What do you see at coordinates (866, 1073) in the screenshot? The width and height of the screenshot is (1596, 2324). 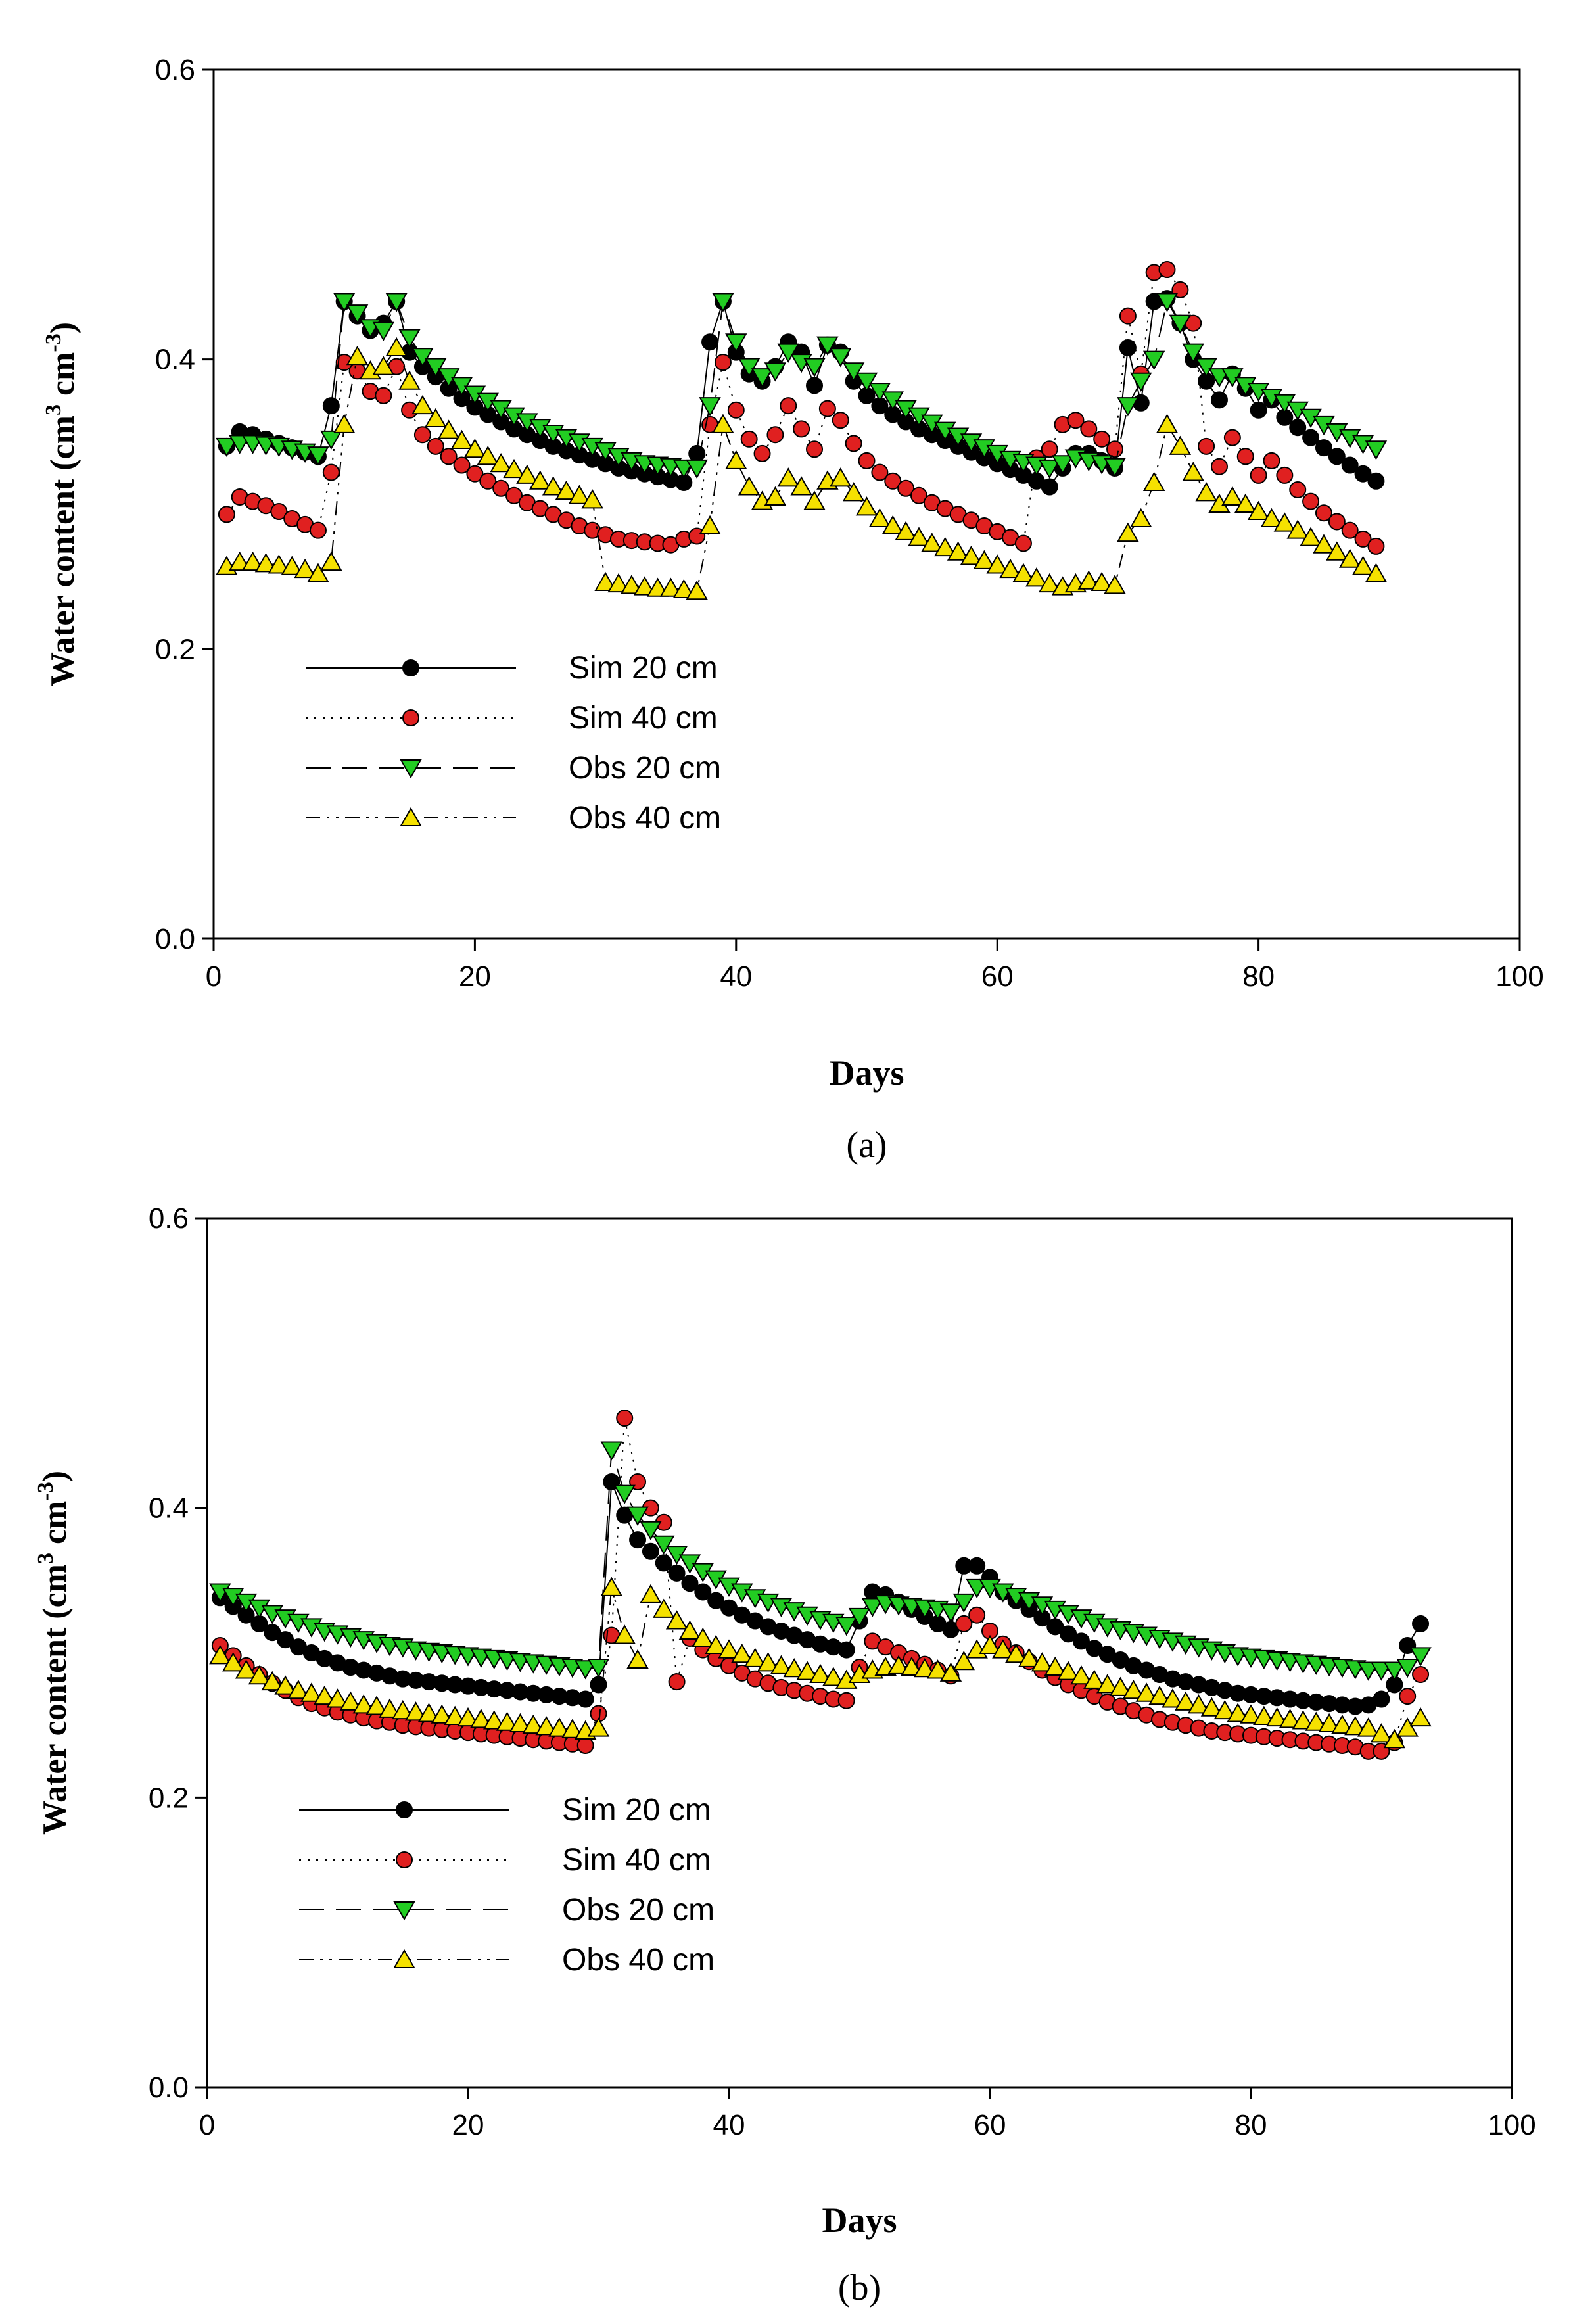 I see `x-axis-label: Days` at bounding box center [866, 1073].